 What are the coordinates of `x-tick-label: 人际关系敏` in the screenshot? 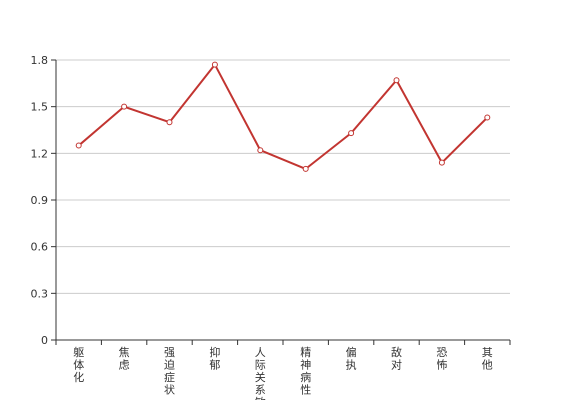 It's located at (260, 373).